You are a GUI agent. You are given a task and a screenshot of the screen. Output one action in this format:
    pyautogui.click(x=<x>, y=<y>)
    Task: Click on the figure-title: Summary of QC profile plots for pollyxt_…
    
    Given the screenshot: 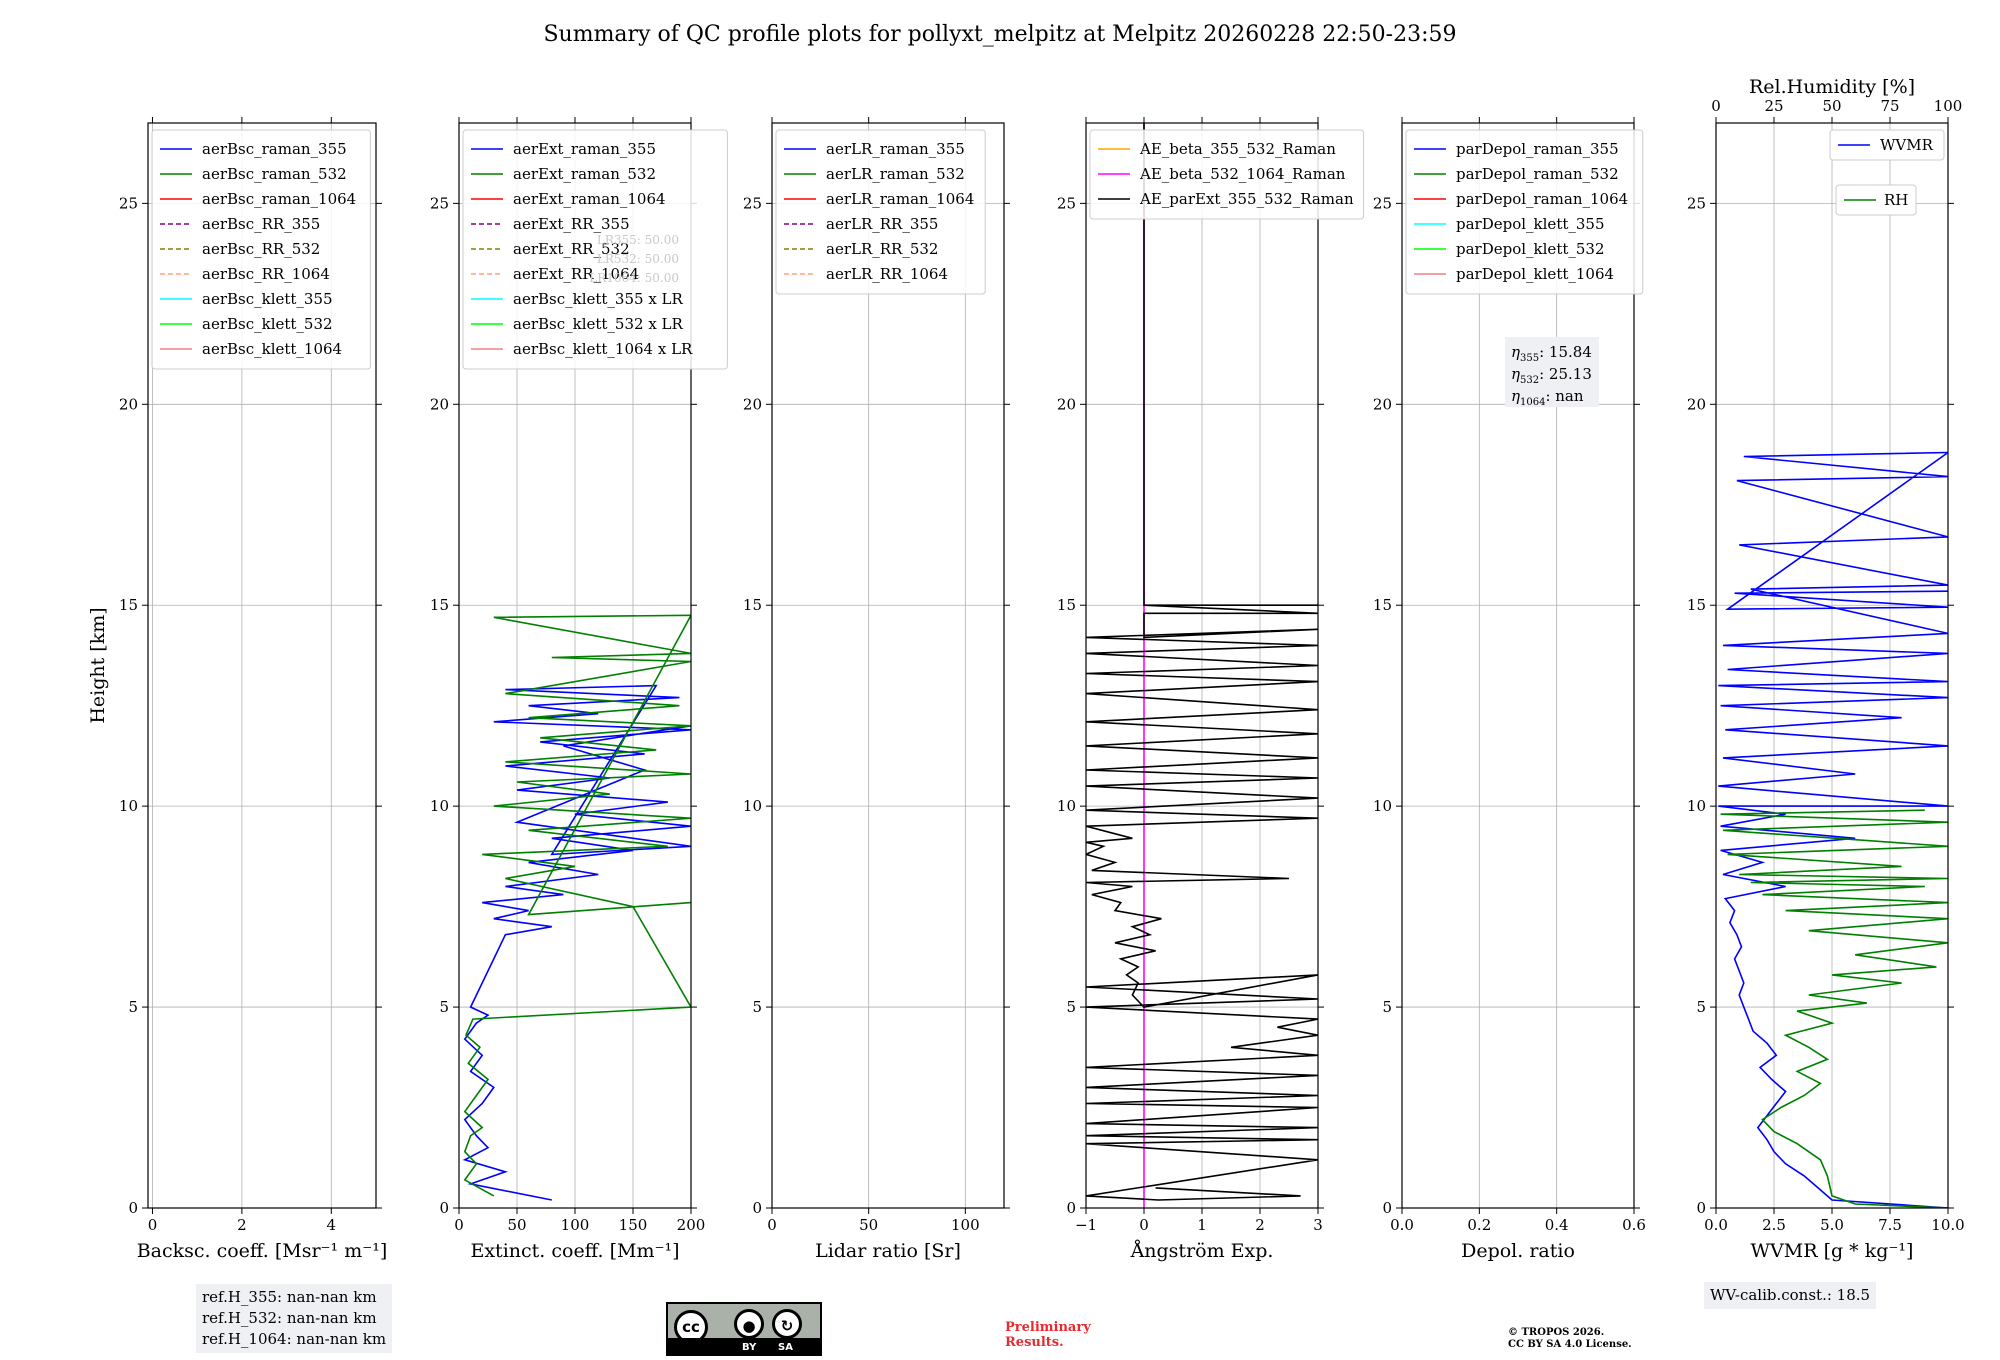 What is the action you would take?
    pyautogui.click(x=1000, y=34)
    